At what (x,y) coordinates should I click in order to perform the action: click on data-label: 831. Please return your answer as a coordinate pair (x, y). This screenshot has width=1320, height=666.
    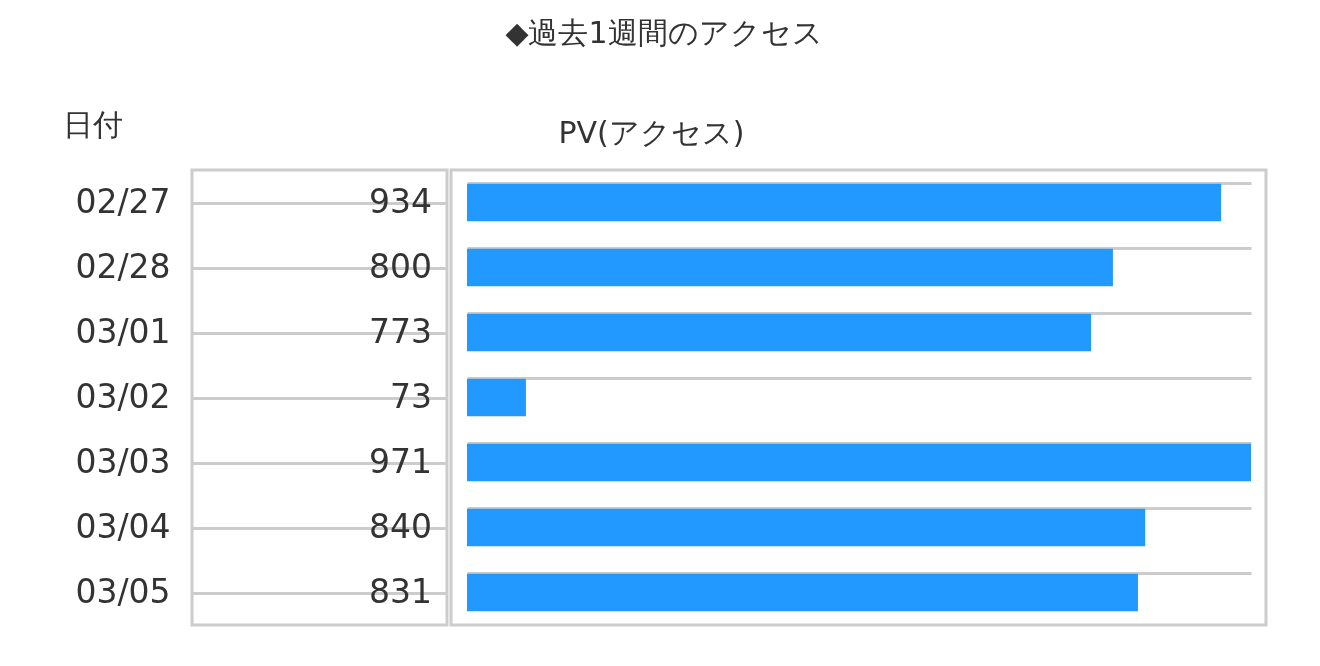
    Looking at the image, I should click on (400, 591).